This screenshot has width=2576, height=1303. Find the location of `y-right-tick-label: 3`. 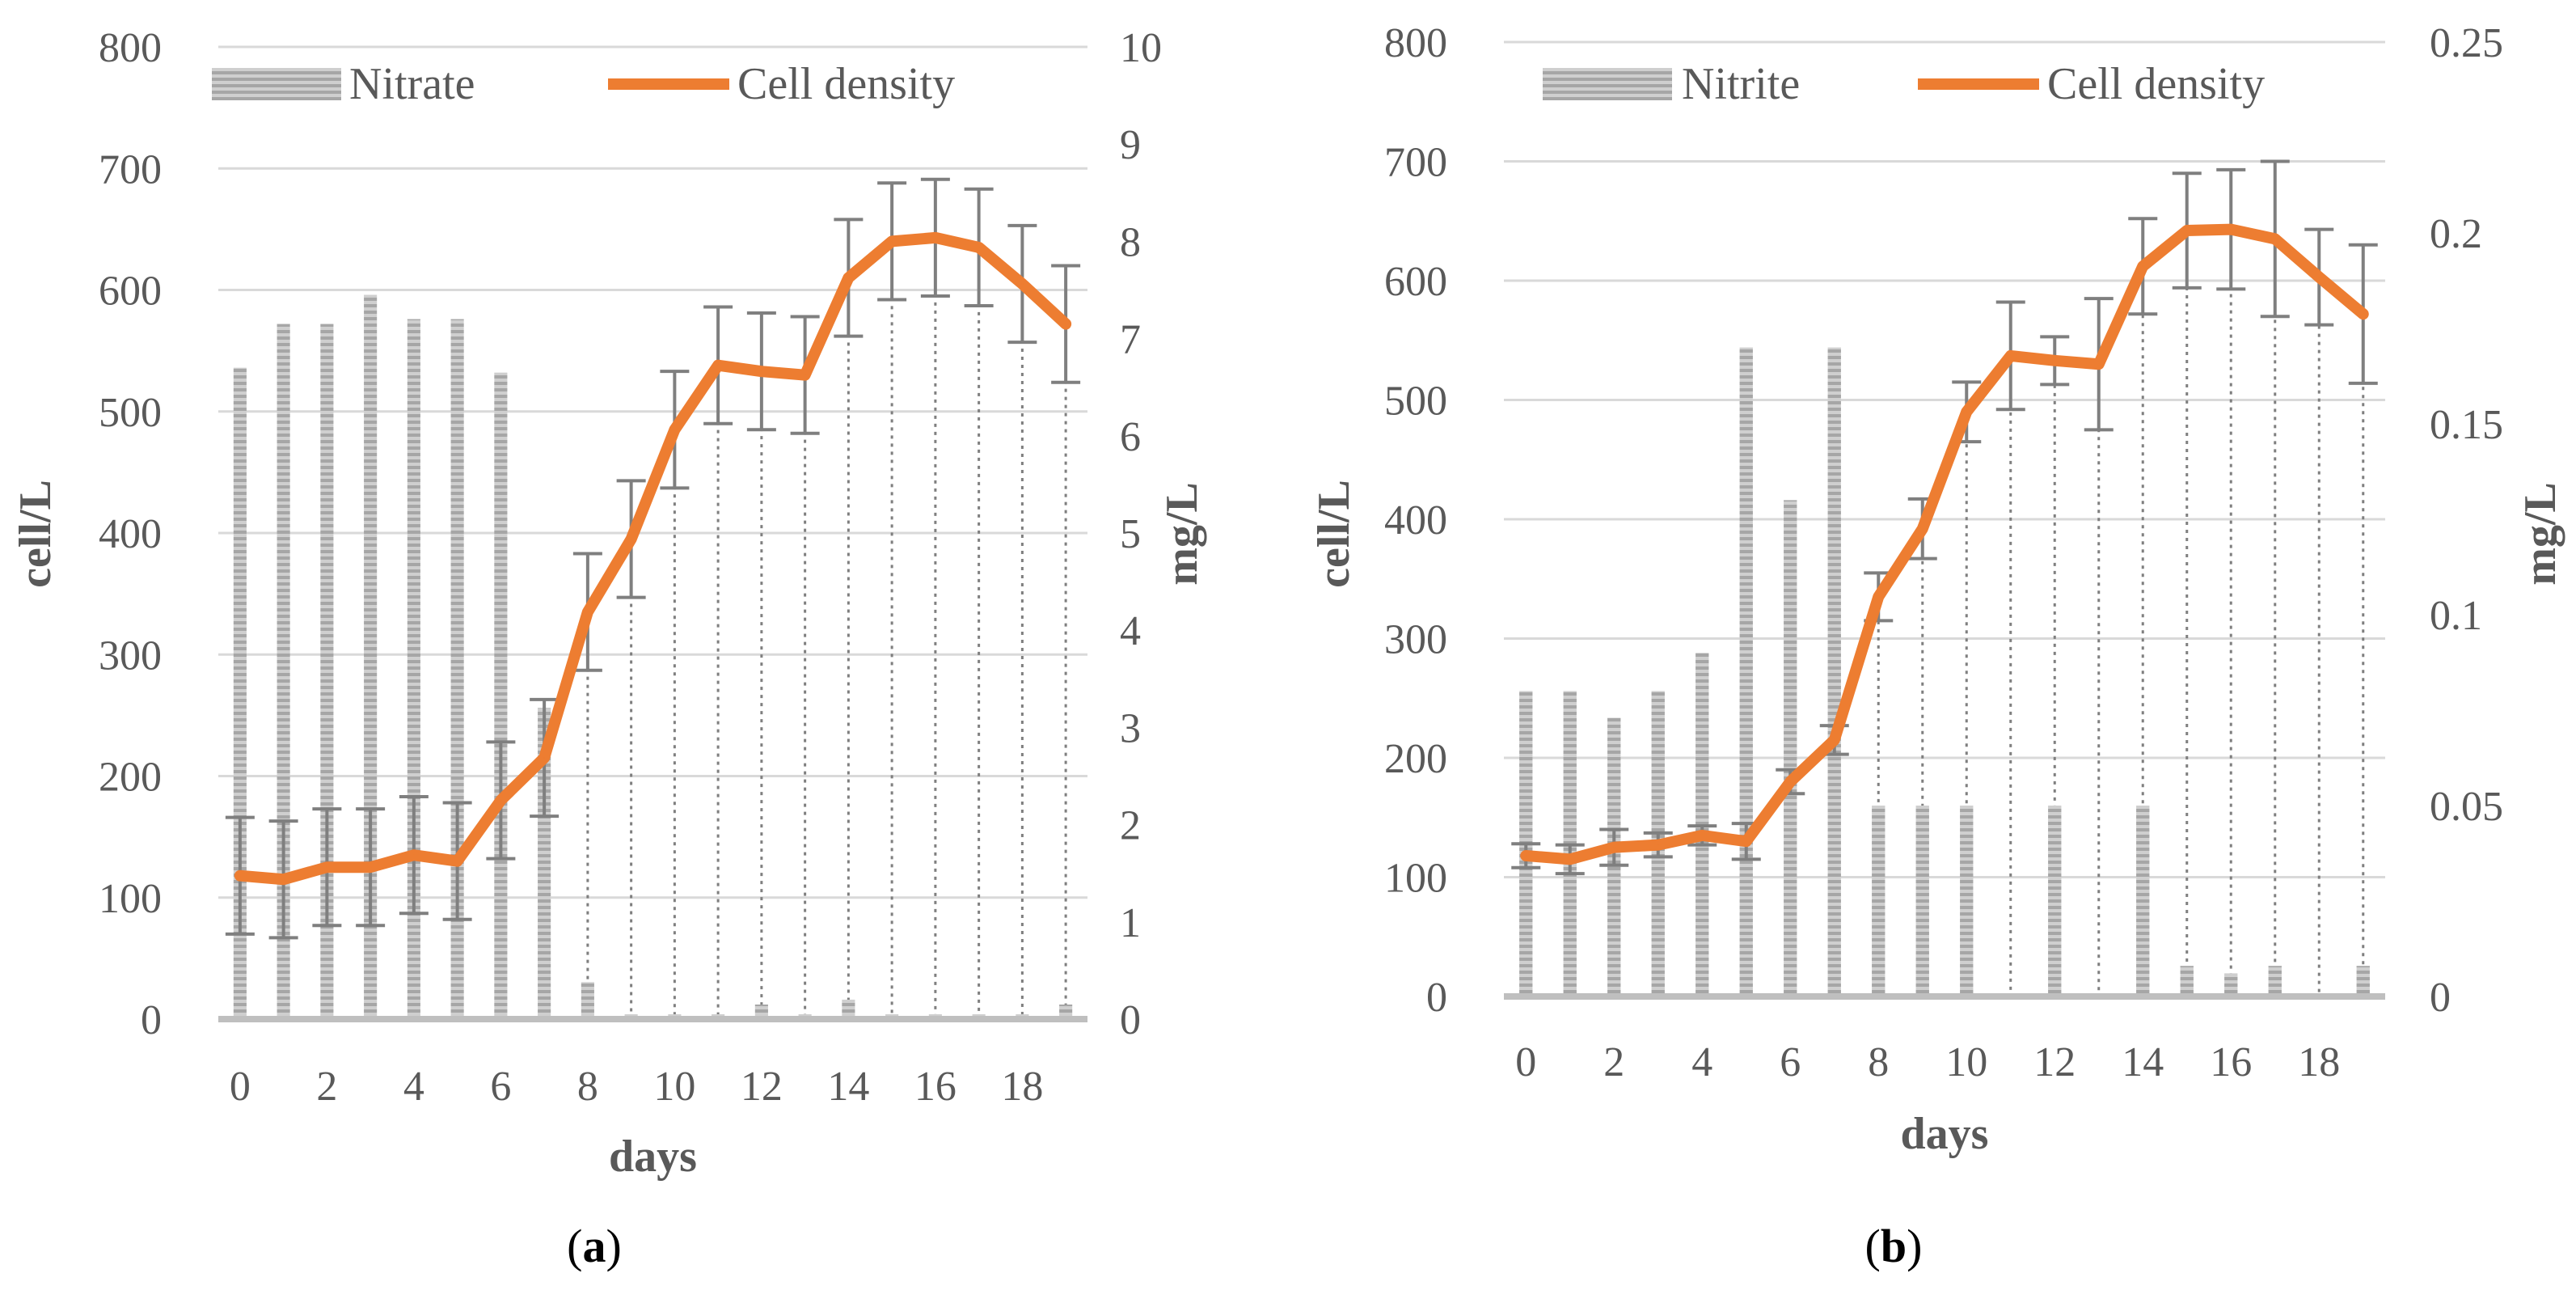

y-right-tick-label: 3 is located at coordinates (1130, 728).